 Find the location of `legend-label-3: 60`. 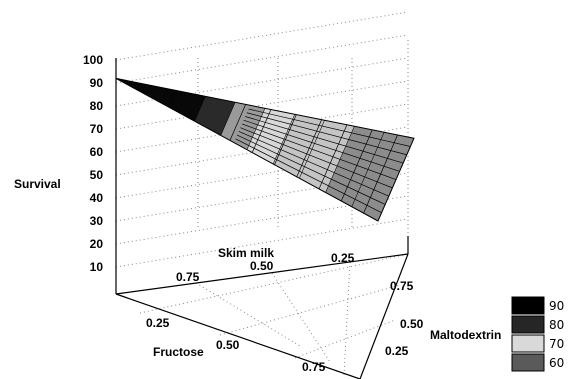

legend-label-3: 60 is located at coordinates (556, 363).